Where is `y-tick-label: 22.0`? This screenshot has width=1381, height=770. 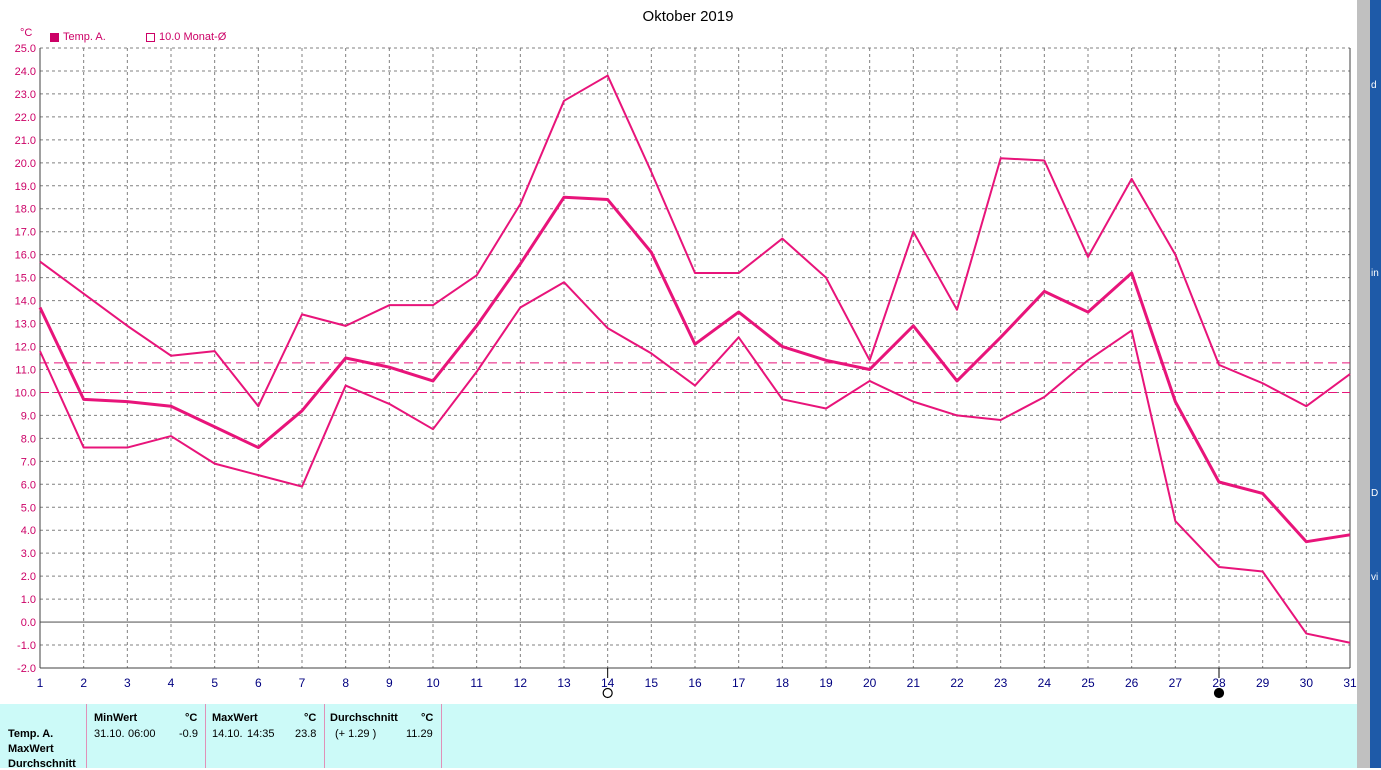 y-tick-label: 22.0 is located at coordinates (25, 118).